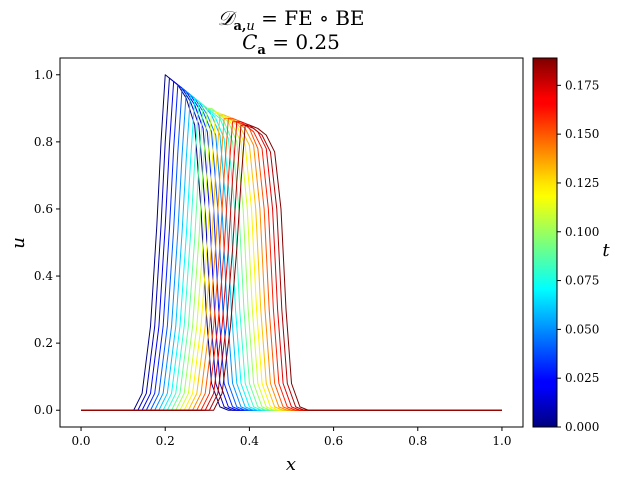 This screenshot has height=482, width=619. What do you see at coordinates (582, 378) in the screenshot?
I see `colorbar-tick-label-1: 0.025` at bounding box center [582, 378].